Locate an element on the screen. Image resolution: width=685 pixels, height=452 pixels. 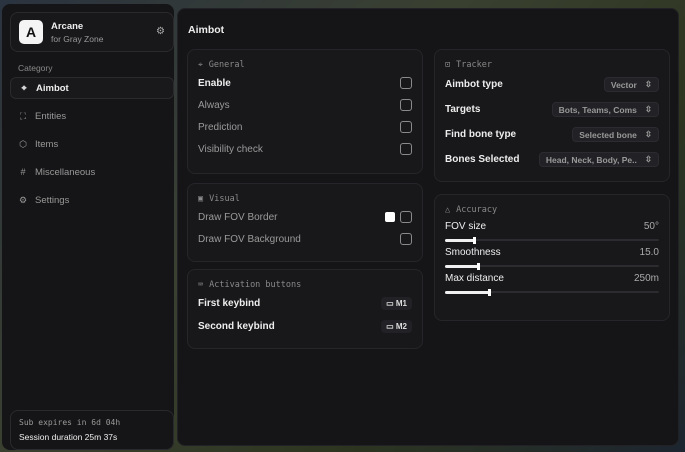
prediction-row: Prediction is located at coordinates (305, 127).